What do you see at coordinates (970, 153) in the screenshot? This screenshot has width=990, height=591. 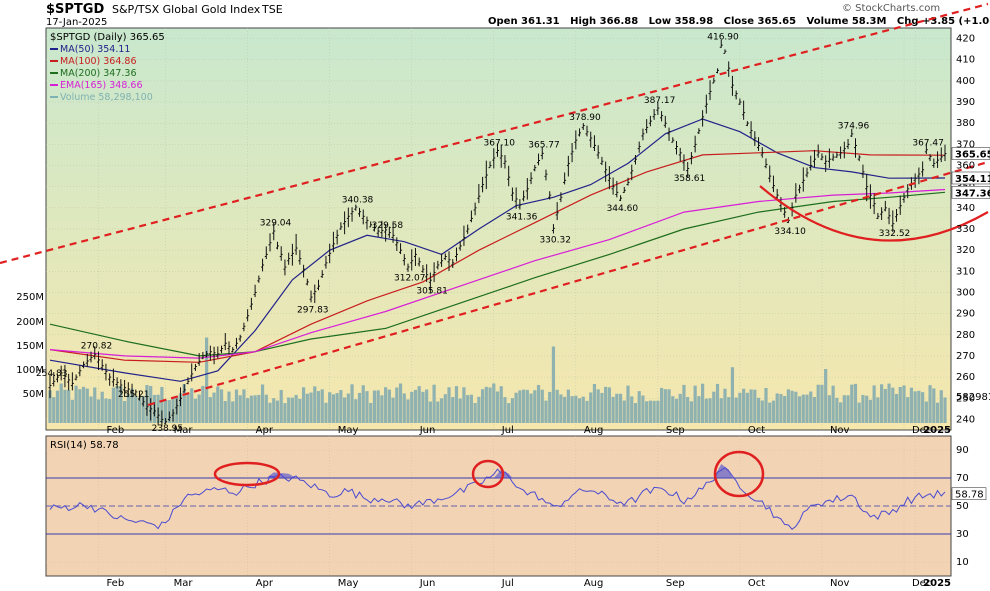 I see `price-label-box` at bounding box center [970, 153].